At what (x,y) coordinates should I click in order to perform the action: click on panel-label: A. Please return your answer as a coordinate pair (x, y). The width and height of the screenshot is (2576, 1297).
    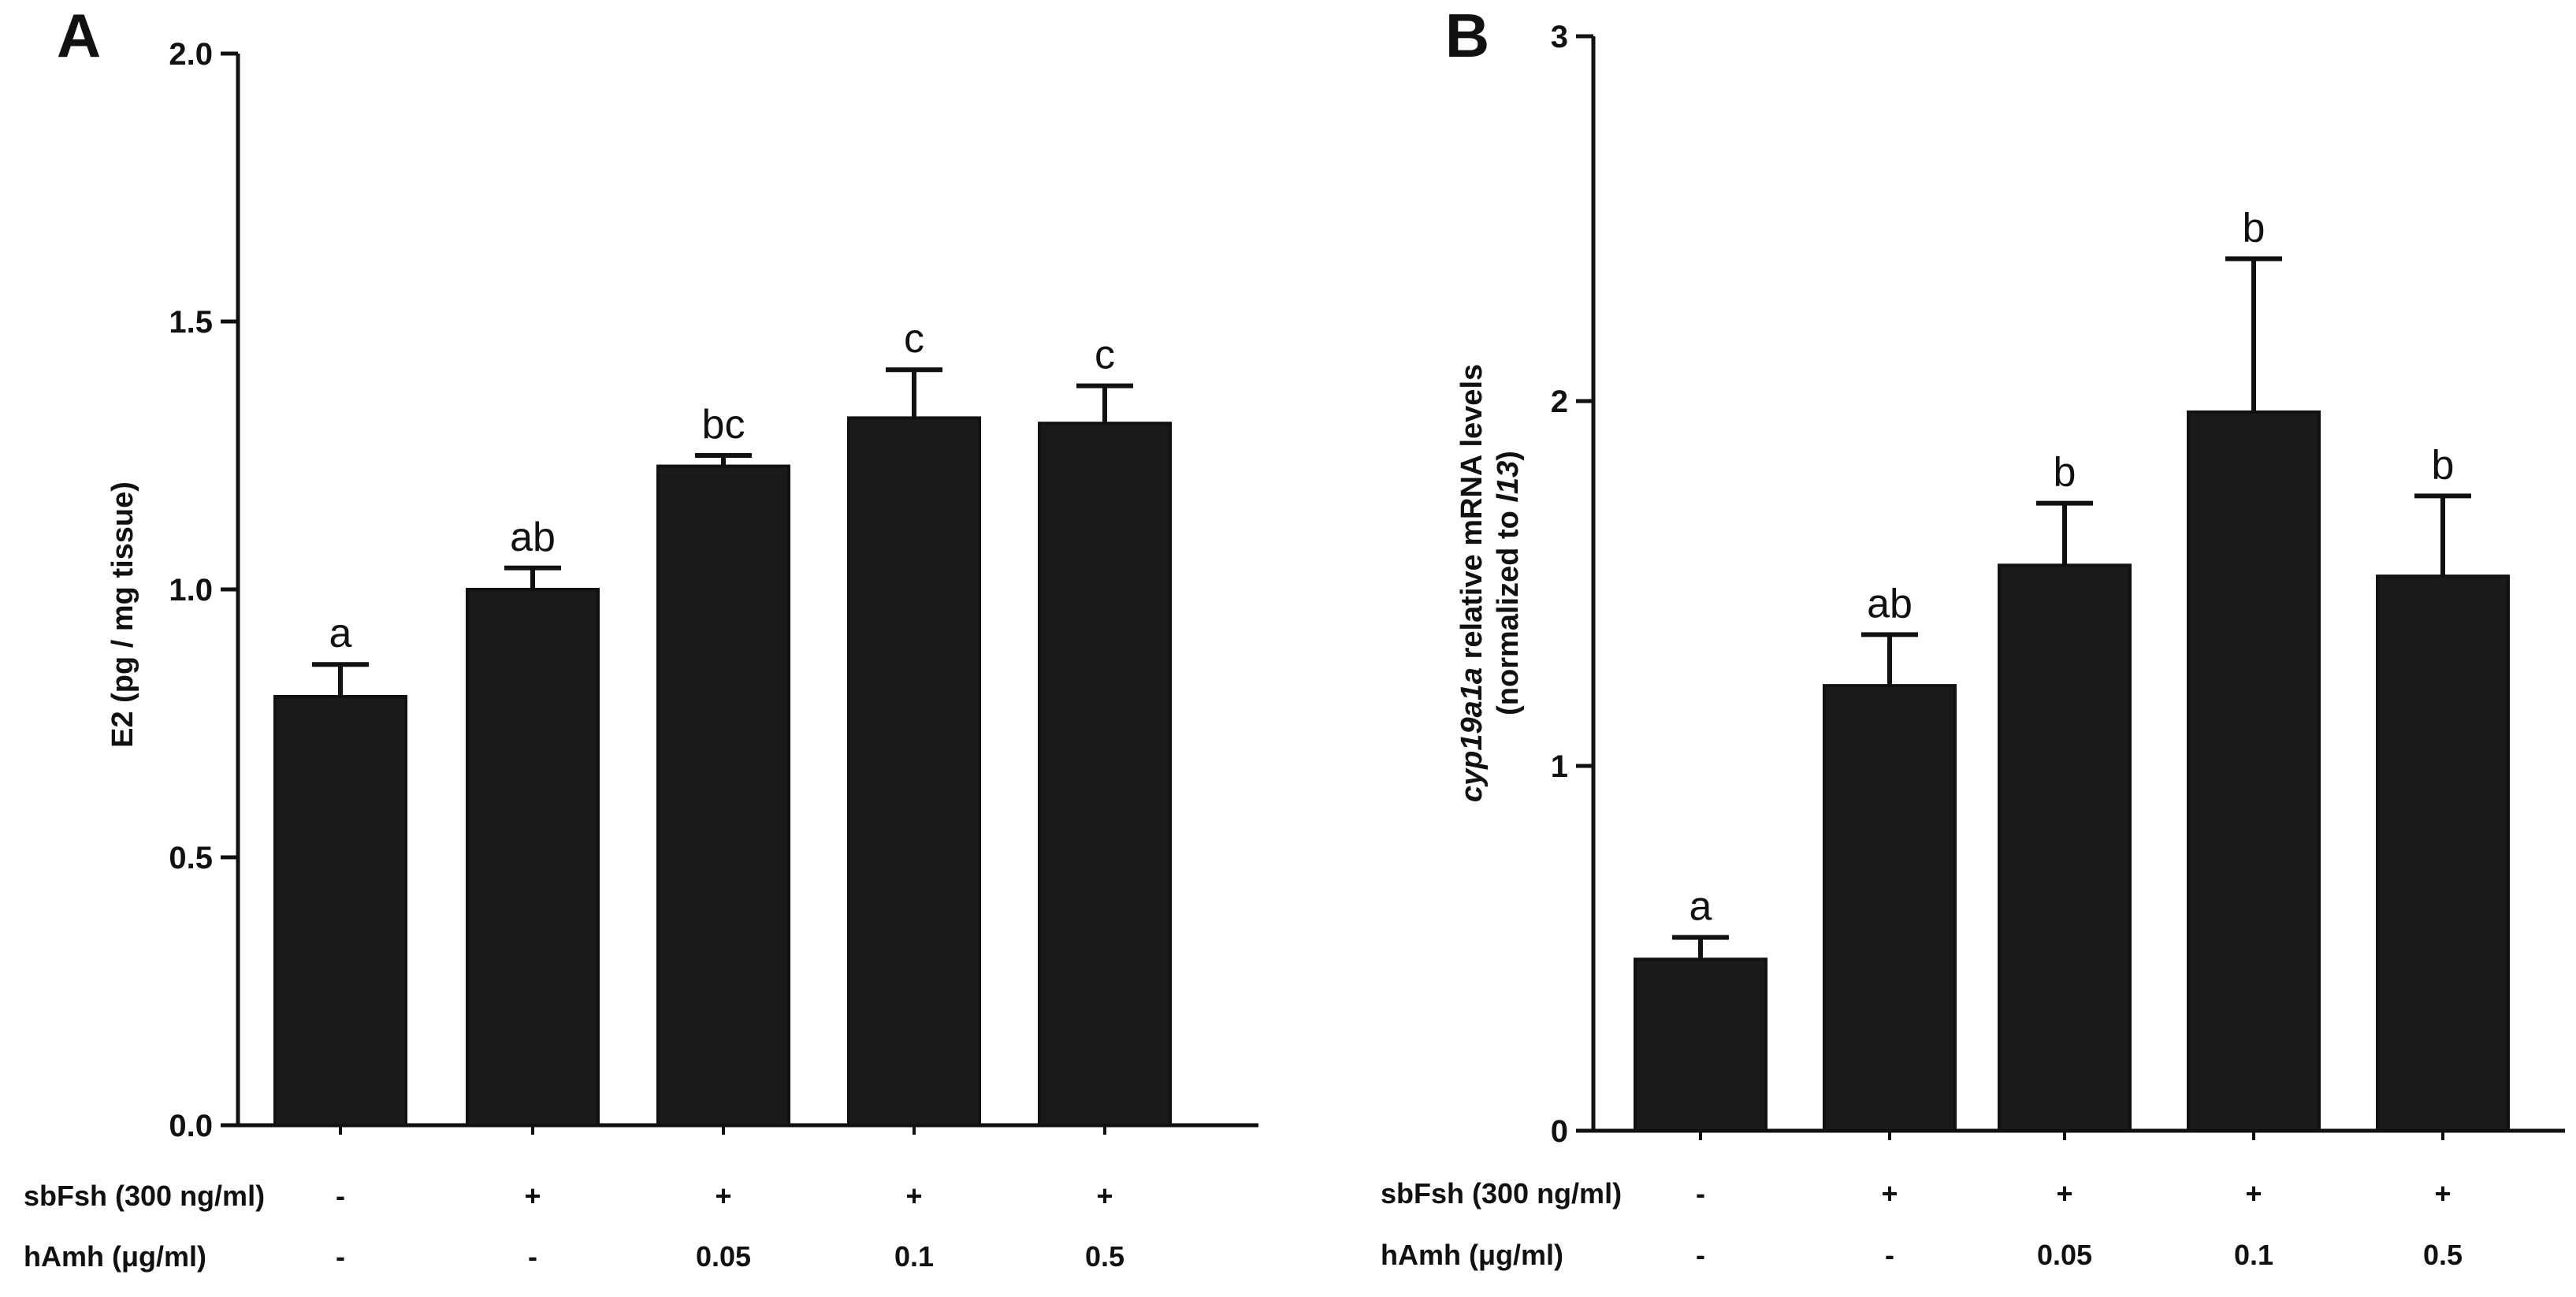
    Looking at the image, I should click on (79, 35).